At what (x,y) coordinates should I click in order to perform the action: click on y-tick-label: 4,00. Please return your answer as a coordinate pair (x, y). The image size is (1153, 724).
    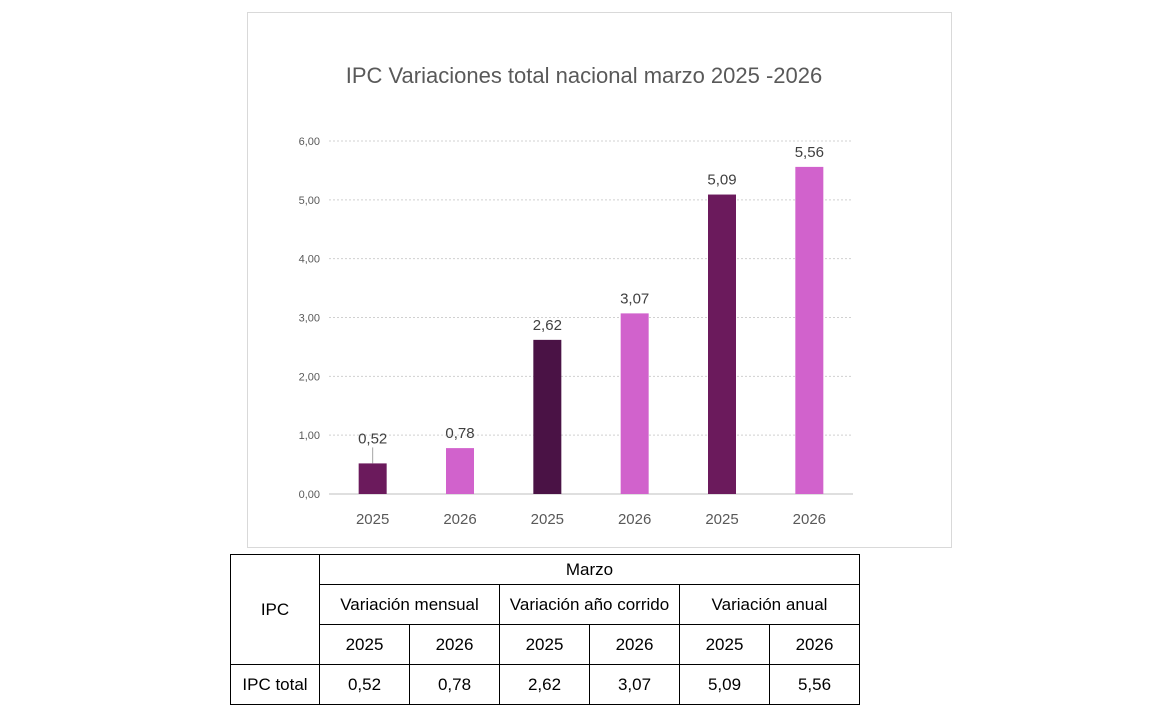
    Looking at the image, I should click on (309, 260).